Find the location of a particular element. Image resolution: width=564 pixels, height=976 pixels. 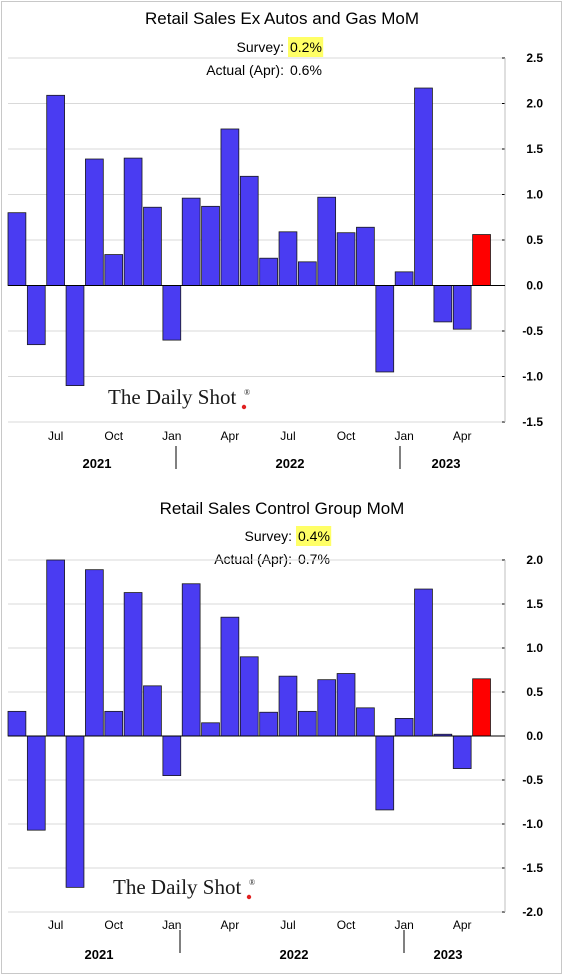

y-tick-label: 1.5 is located at coordinates (534, 149).